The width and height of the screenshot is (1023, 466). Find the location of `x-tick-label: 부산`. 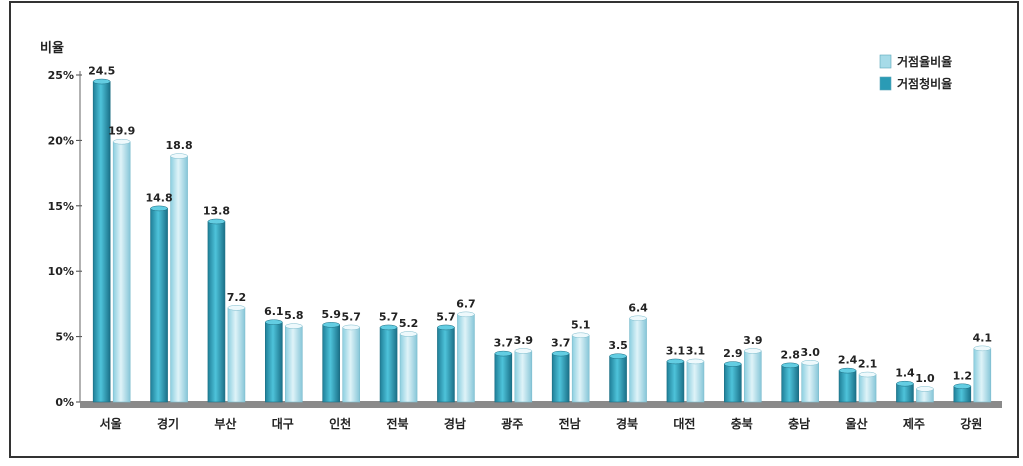

x-tick-label: 부산 is located at coordinates (225, 423).